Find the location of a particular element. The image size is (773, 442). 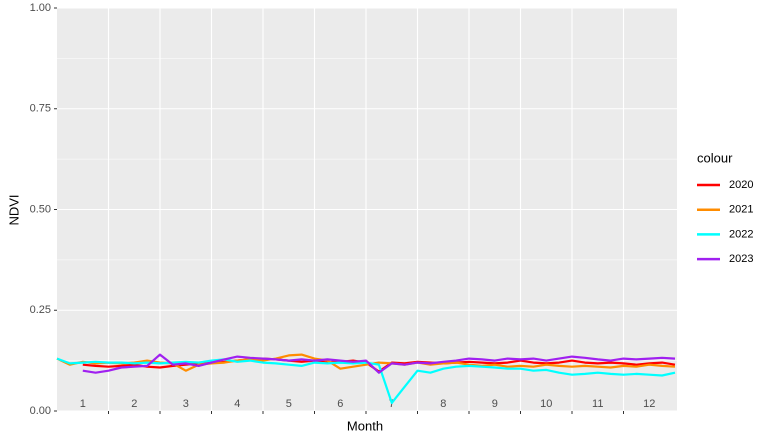

y-tick-label: 0.00 is located at coordinates (40, 411).